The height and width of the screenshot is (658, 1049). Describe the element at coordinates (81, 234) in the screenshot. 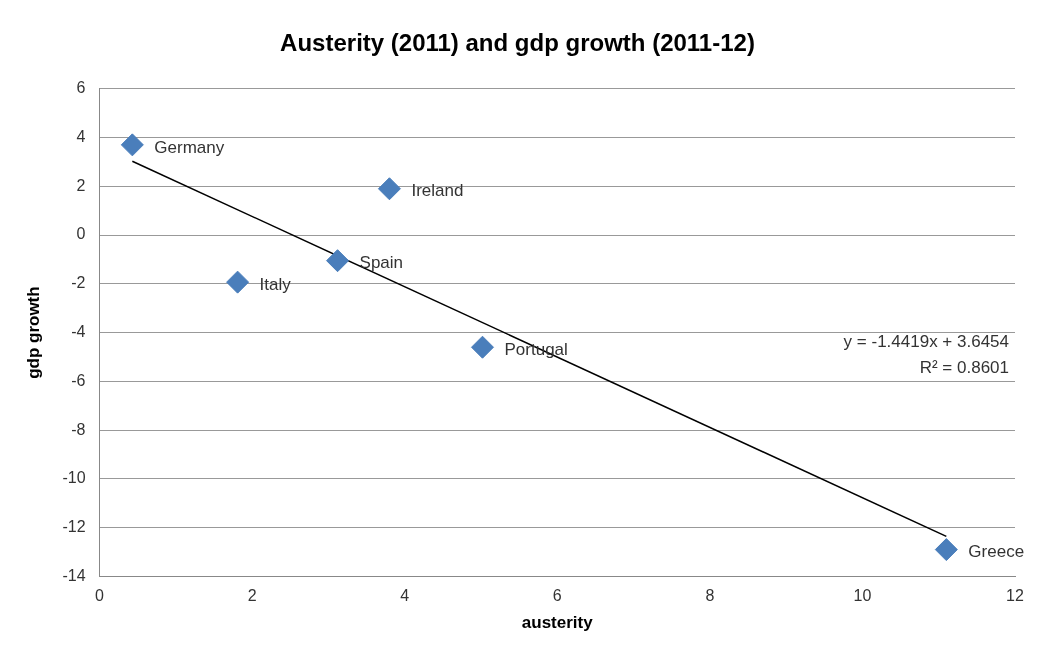

I see `y-tick-label: 0` at that location.